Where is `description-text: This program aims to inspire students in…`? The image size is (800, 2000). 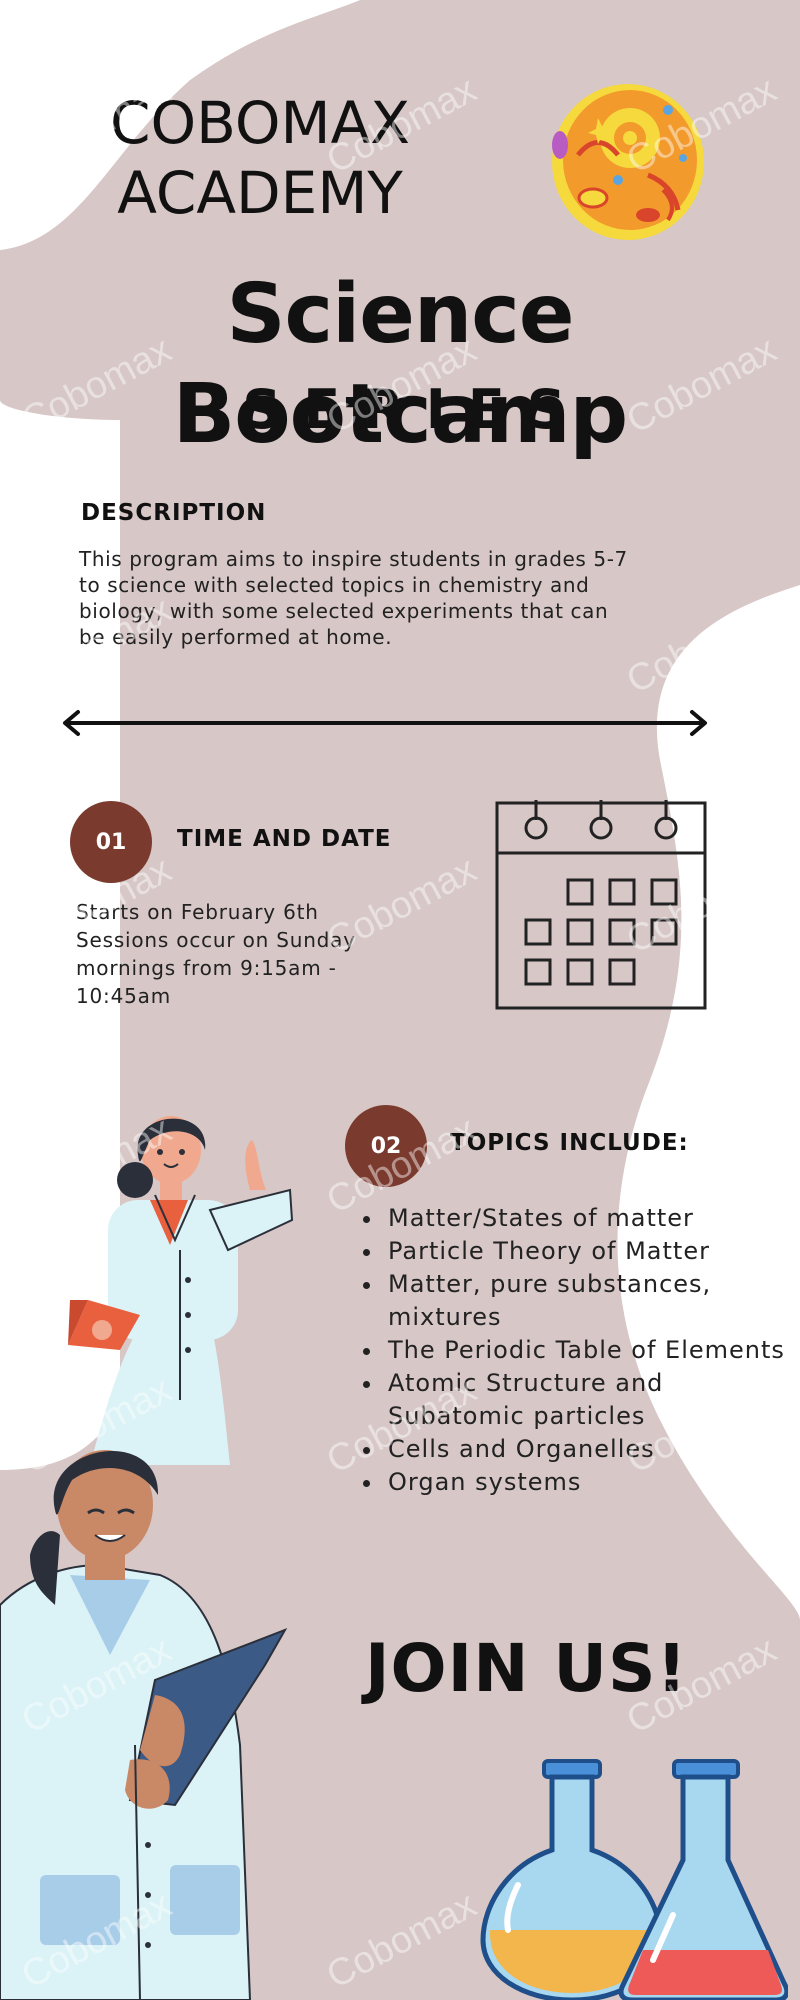
description-text: This program aims to inspire students in… is located at coordinates (399, 598).